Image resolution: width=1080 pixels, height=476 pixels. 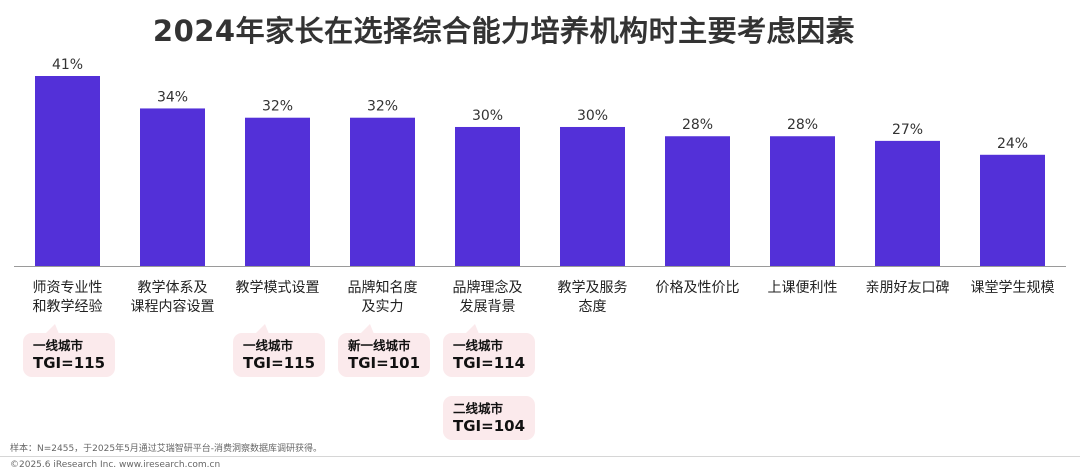 What do you see at coordinates (173, 306) in the screenshot?
I see `category-label: 课程内容设置` at bounding box center [173, 306].